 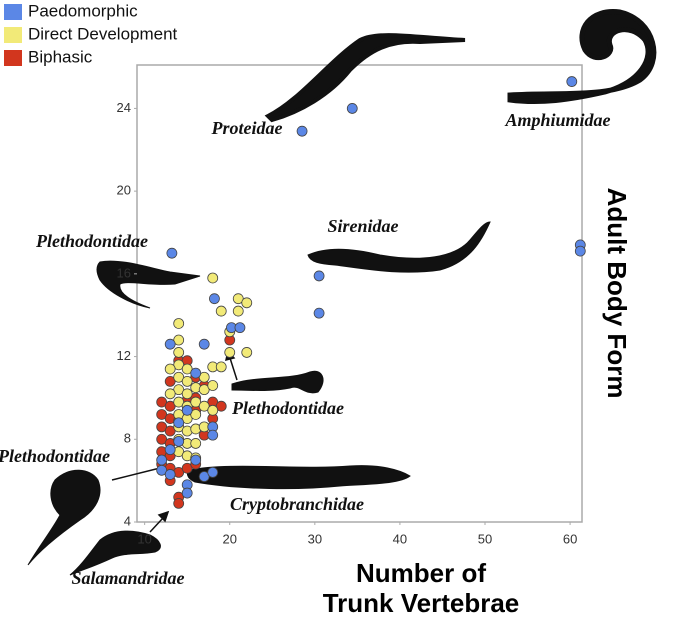 What do you see at coordinates (570, 538) in the screenshot?
I see `x-tick-label: 60` at bounding box center [570, 538].